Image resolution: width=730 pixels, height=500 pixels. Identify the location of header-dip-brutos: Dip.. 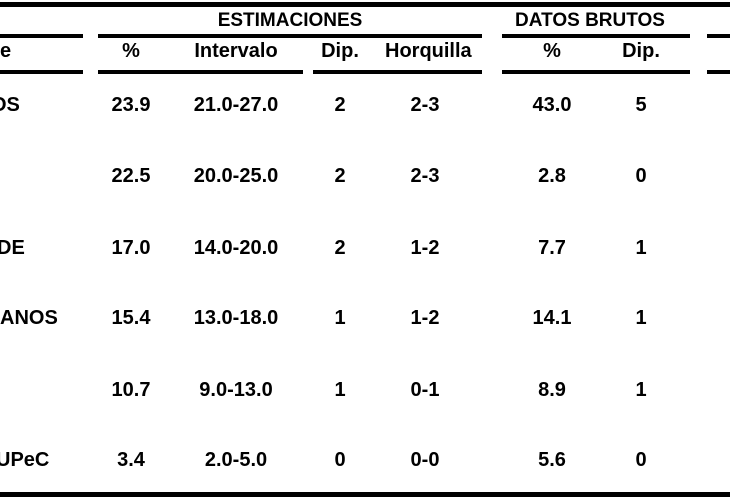
(641, 51).